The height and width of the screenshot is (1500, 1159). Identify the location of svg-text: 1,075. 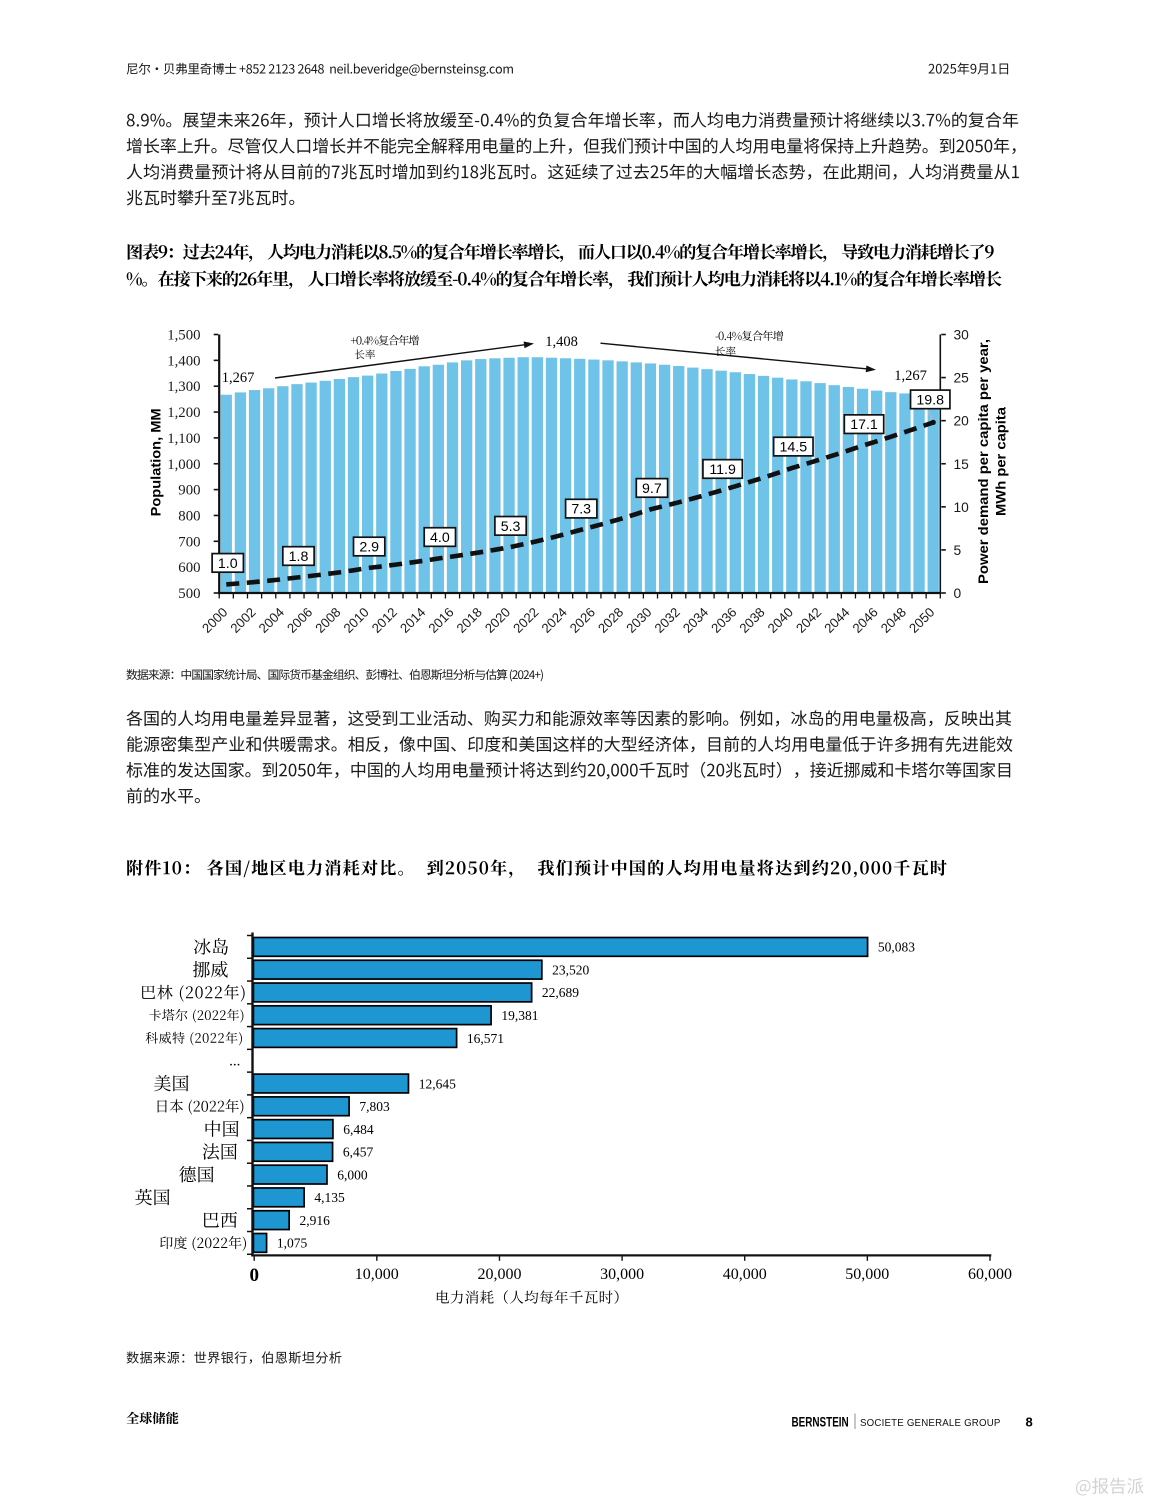
(292, 1243).